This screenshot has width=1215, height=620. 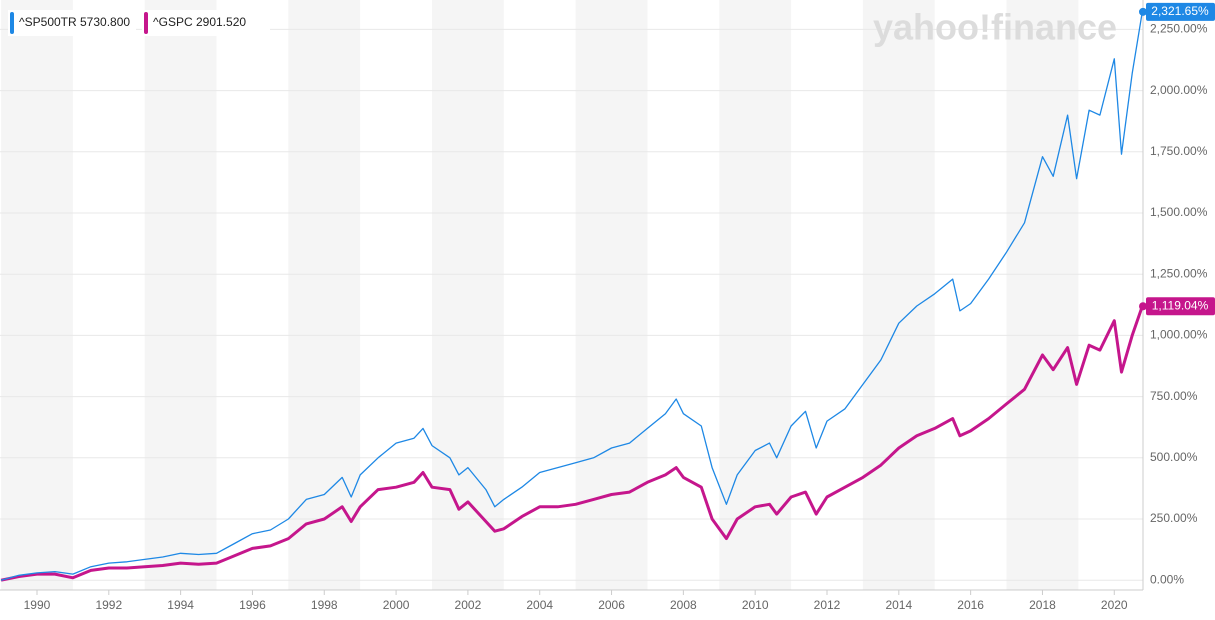 What do you see at coordinates (396, 605) in the screenshot?
I see `x-tick-label: 2000` at bounding box center [396, 605].